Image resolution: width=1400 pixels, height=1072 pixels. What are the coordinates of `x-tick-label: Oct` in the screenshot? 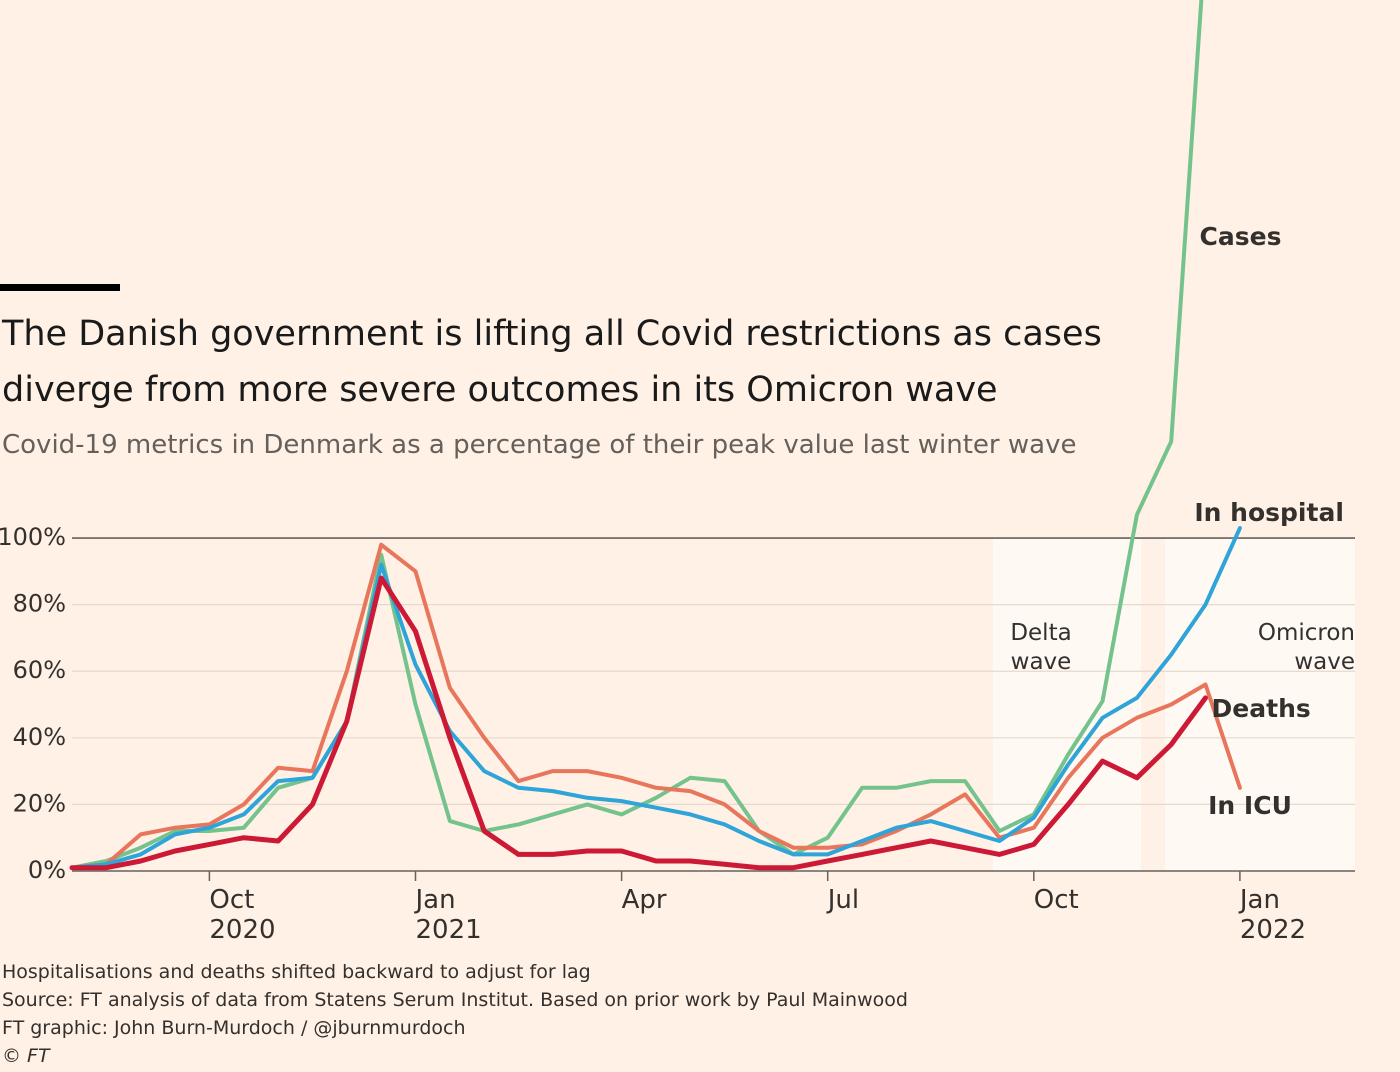 It's located at (1056, 900).